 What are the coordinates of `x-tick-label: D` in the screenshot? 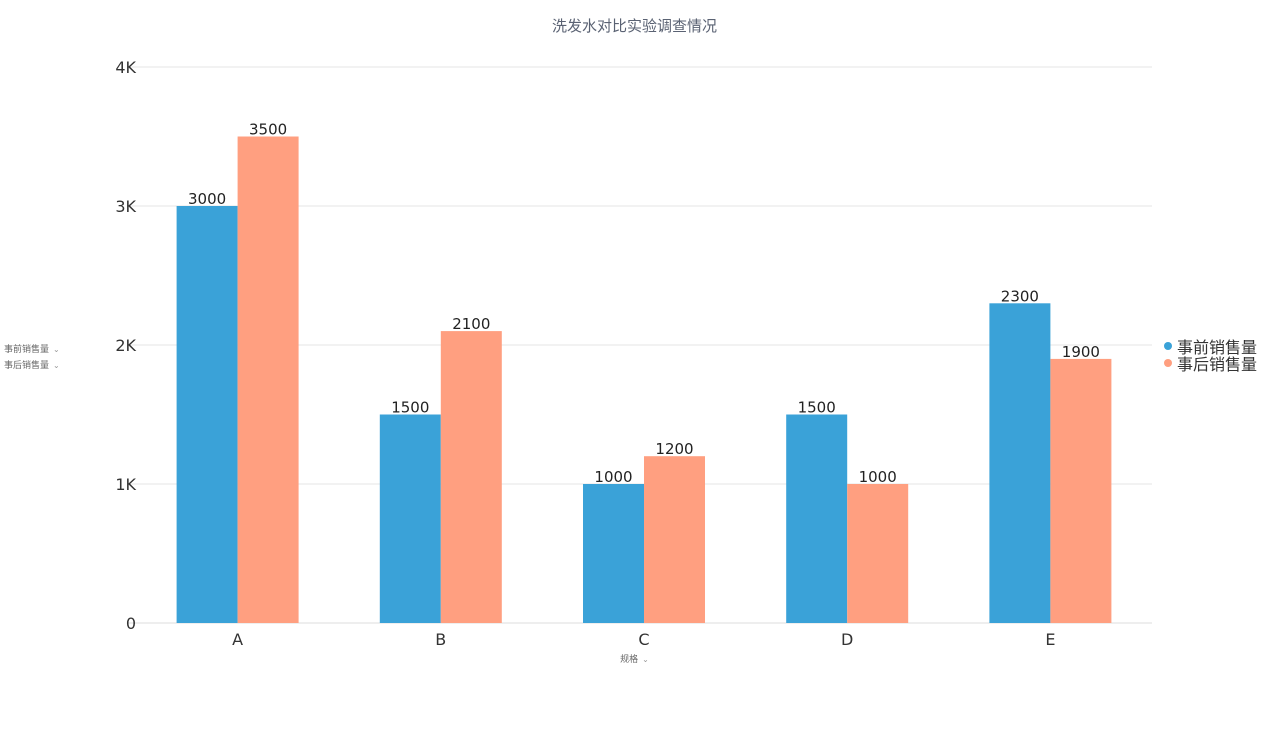 It's located at (847, 639).